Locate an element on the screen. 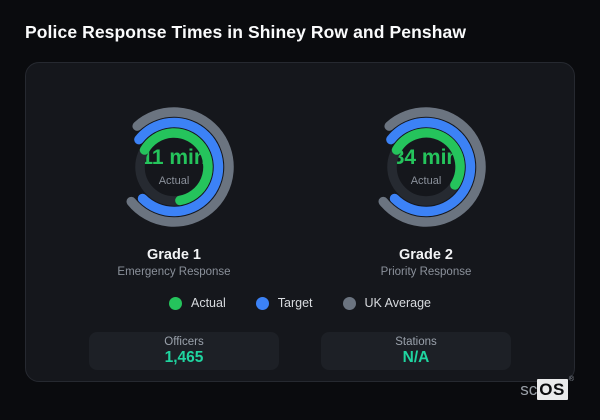 The width and height of the screenshot is (600, 420). actual-caption-grade-2: Actual is located at coordinates (426, 180).